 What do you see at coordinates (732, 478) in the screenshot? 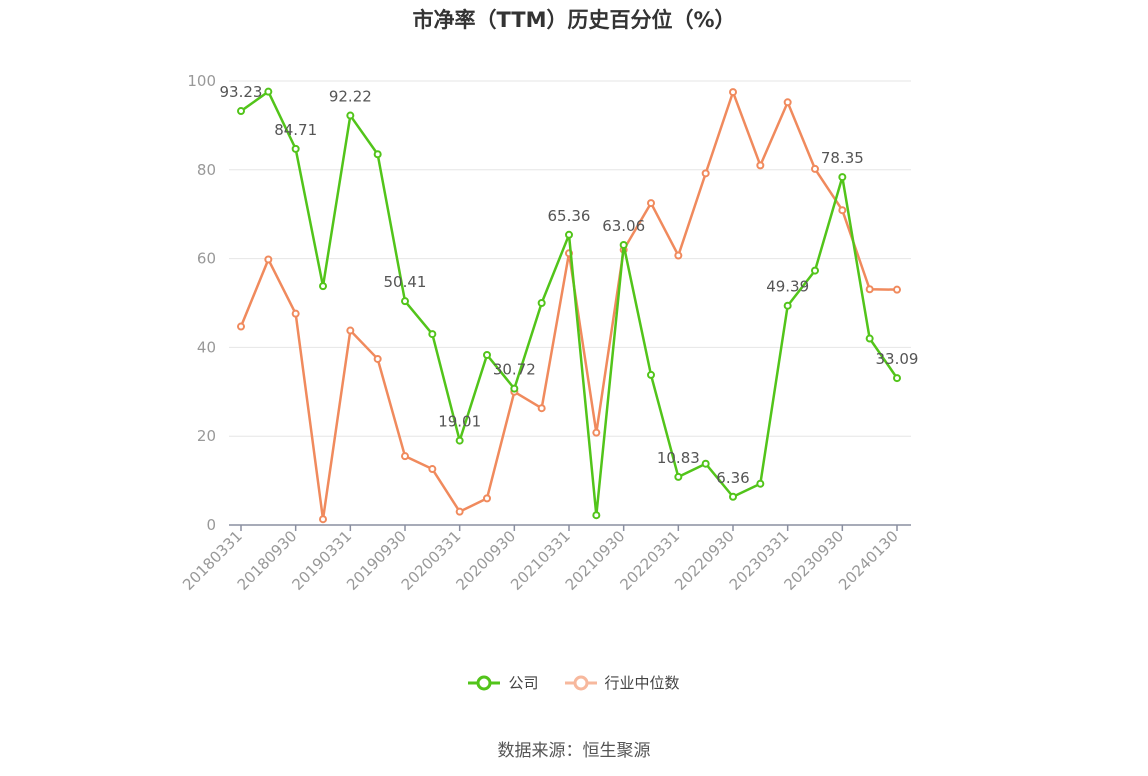
I see `data-label: 6.36` at bounding box center [732, 478].